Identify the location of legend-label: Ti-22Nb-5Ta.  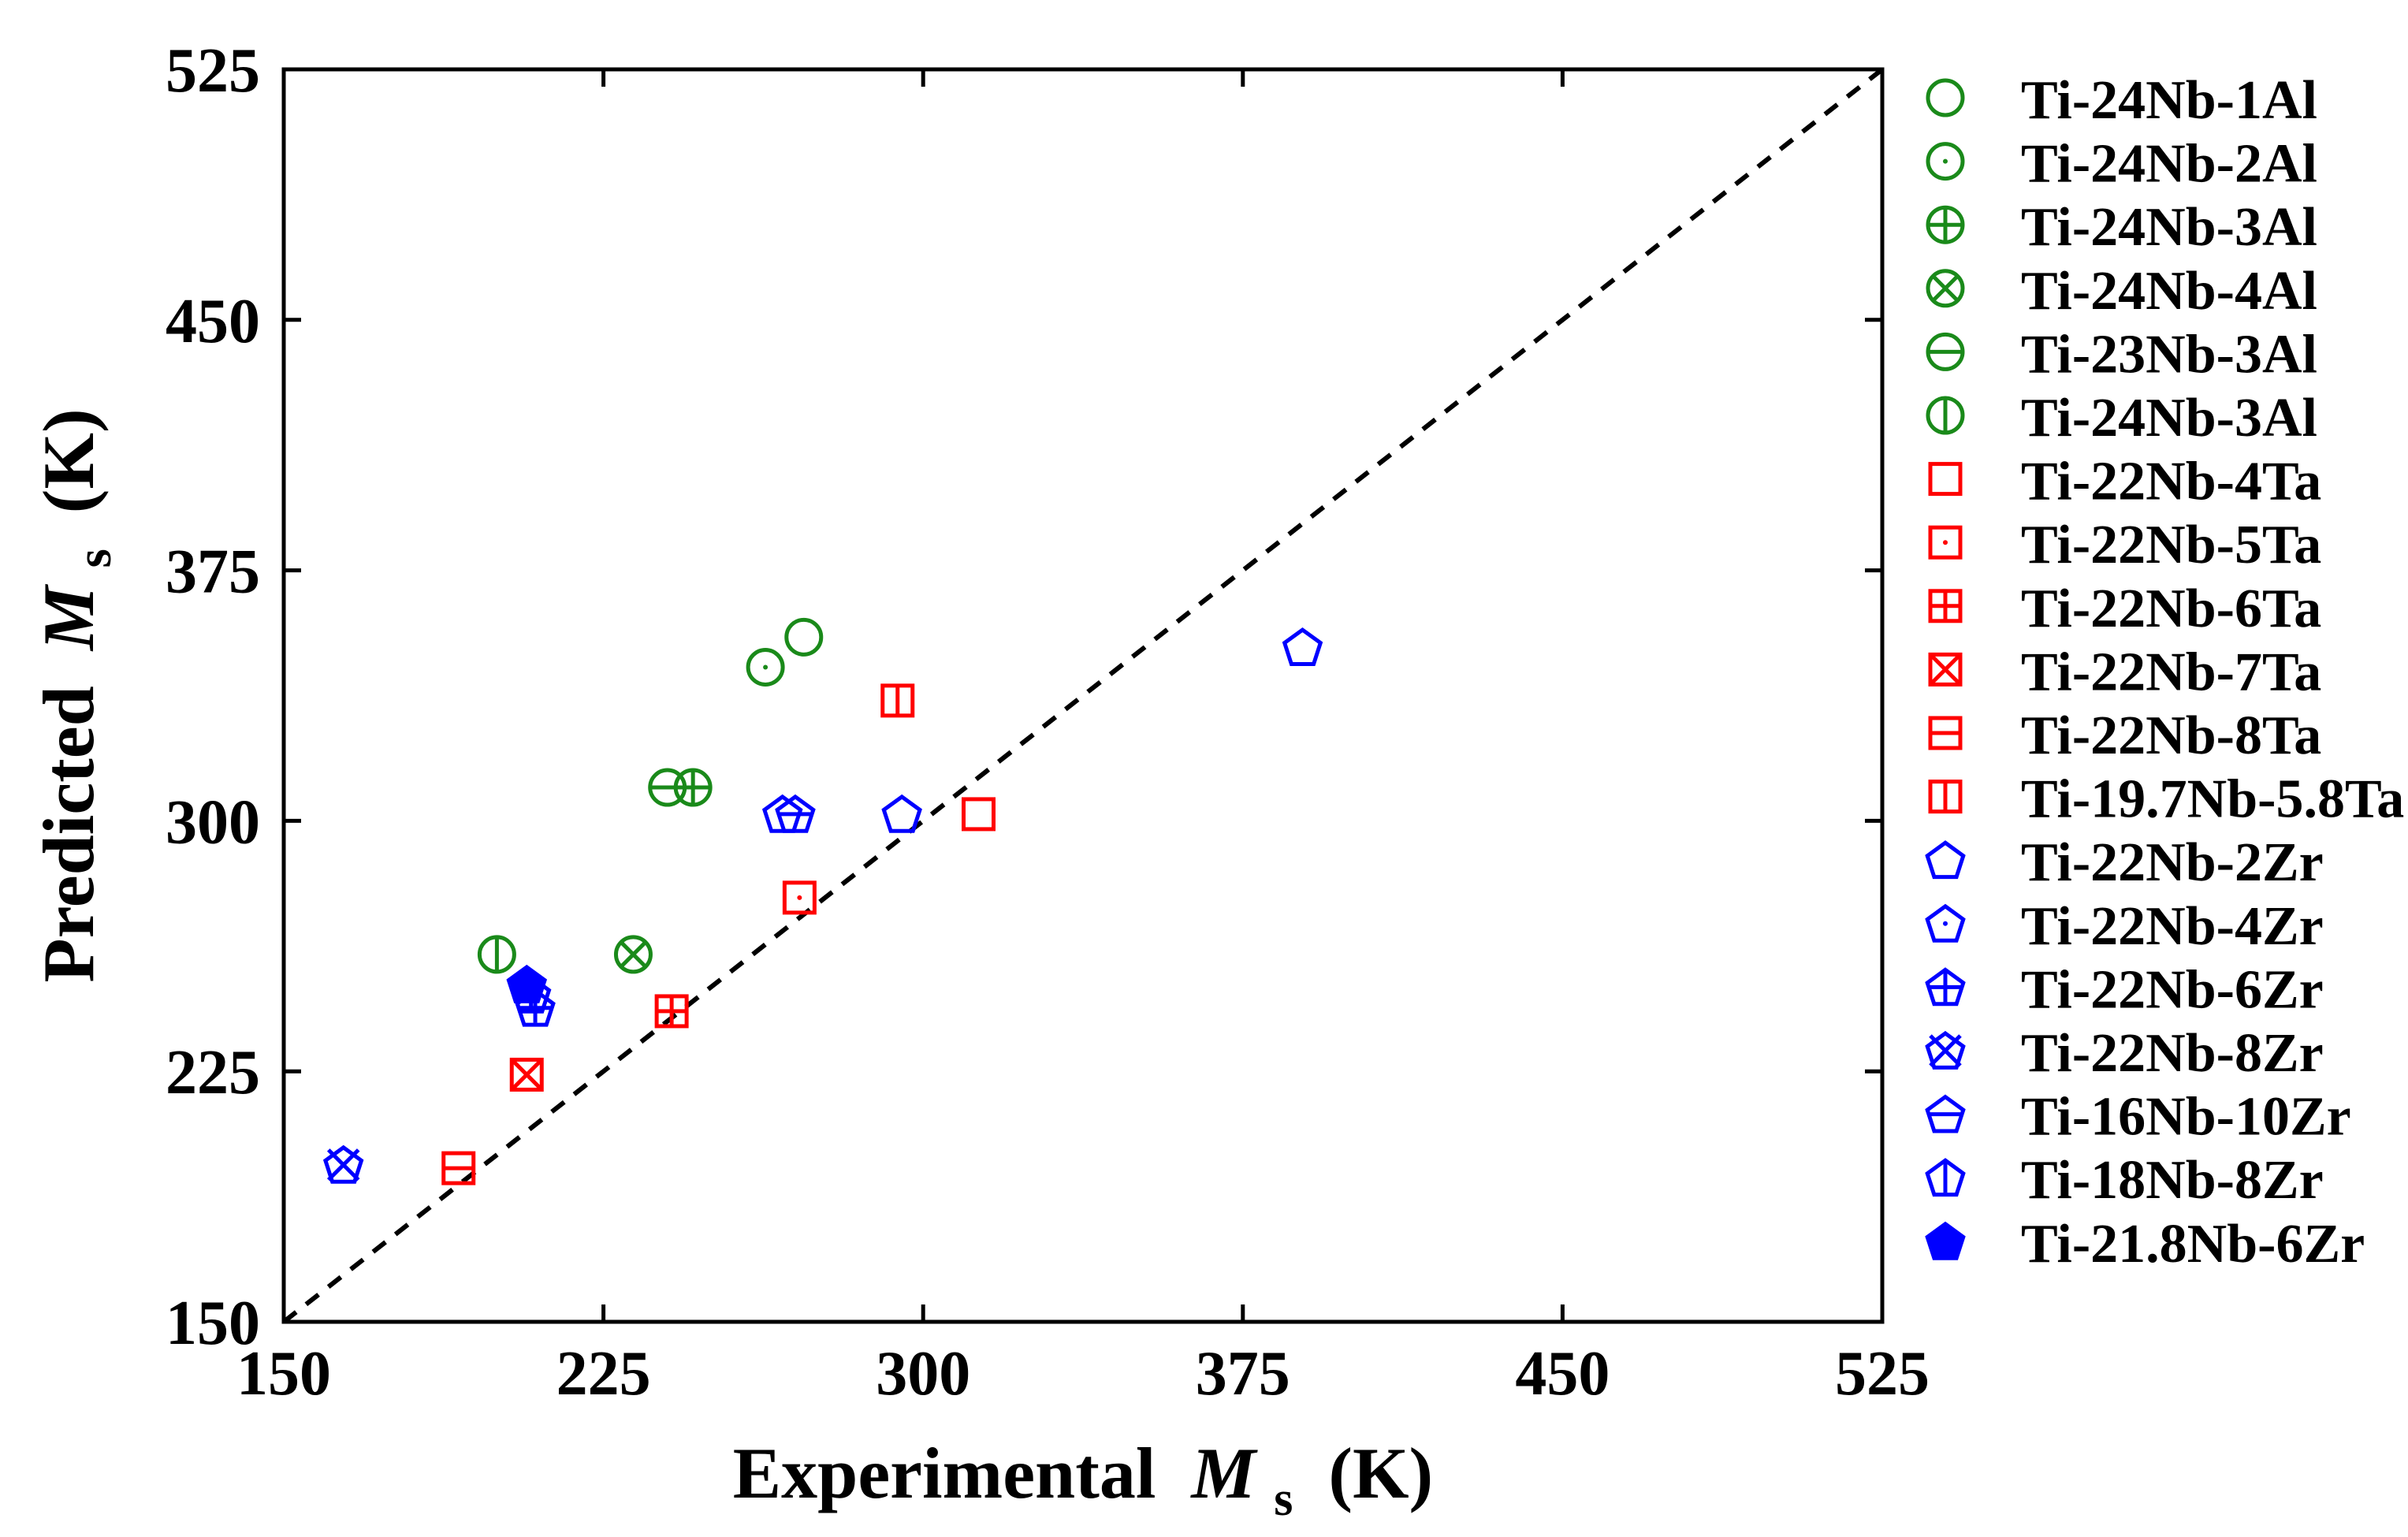
(2171, 545).